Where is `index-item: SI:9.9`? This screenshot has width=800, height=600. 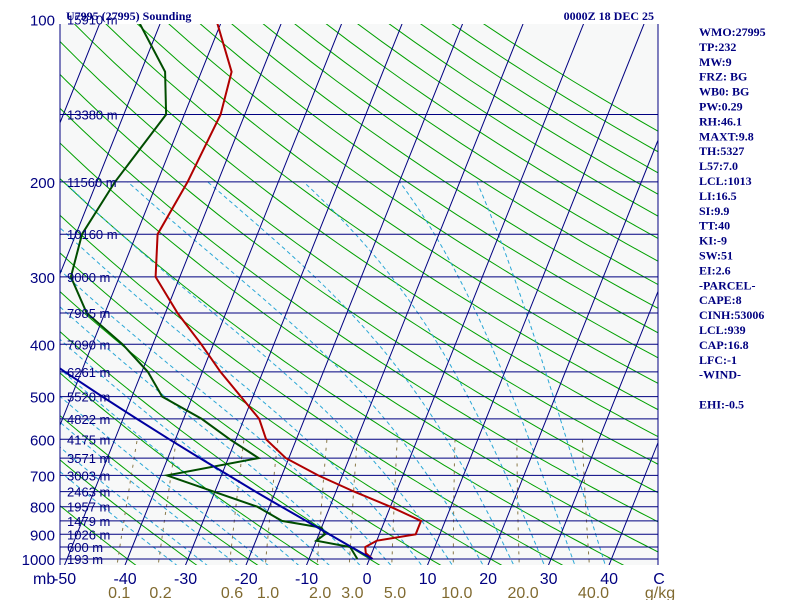
index-item: SI:9.9 is located at coordinates (714, 211).